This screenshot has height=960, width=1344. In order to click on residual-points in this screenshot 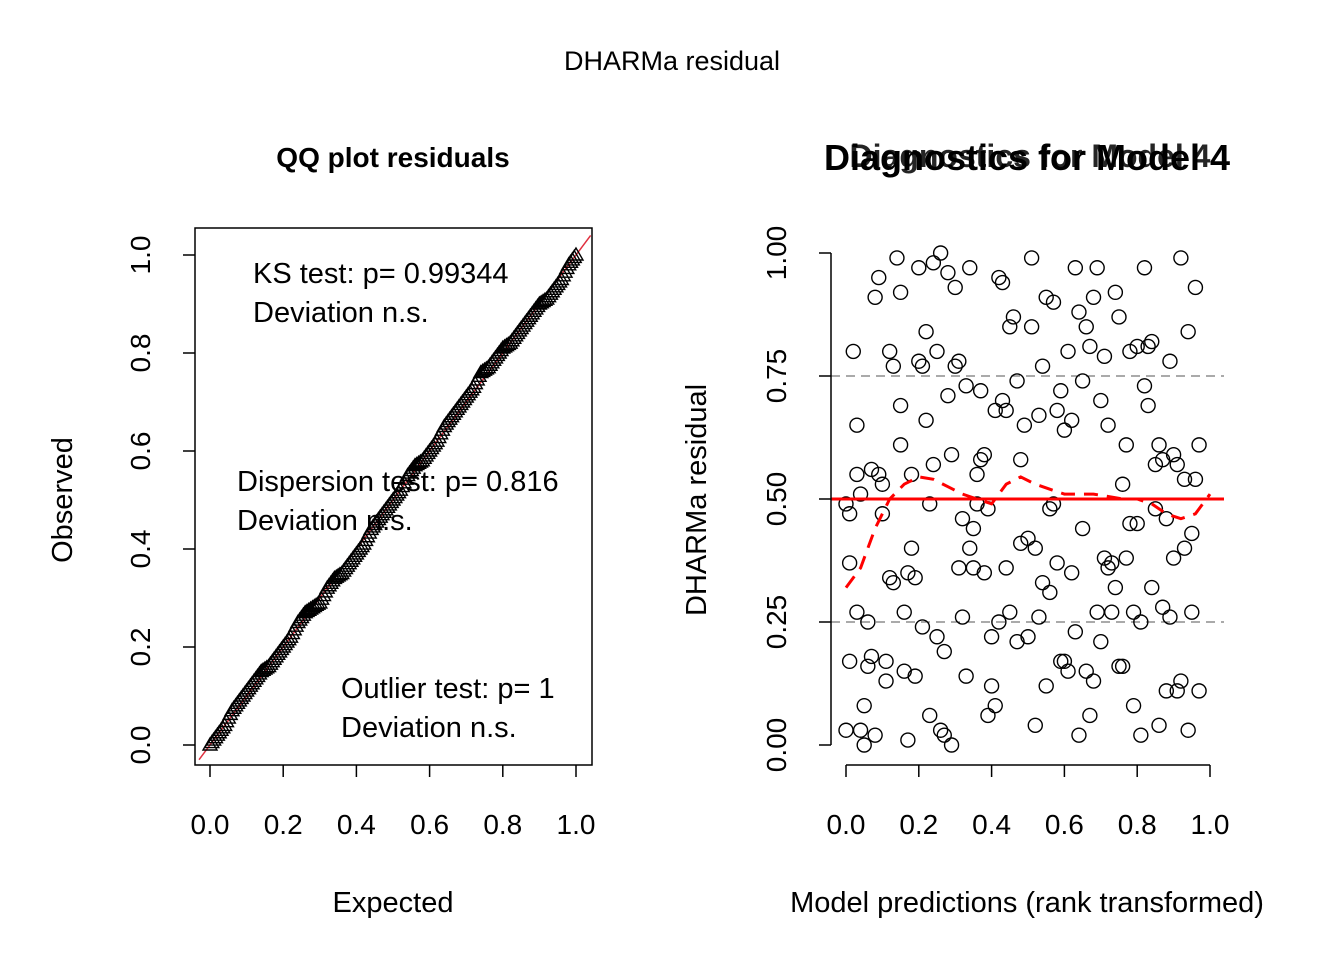, I will do `click(1022, 499)`.